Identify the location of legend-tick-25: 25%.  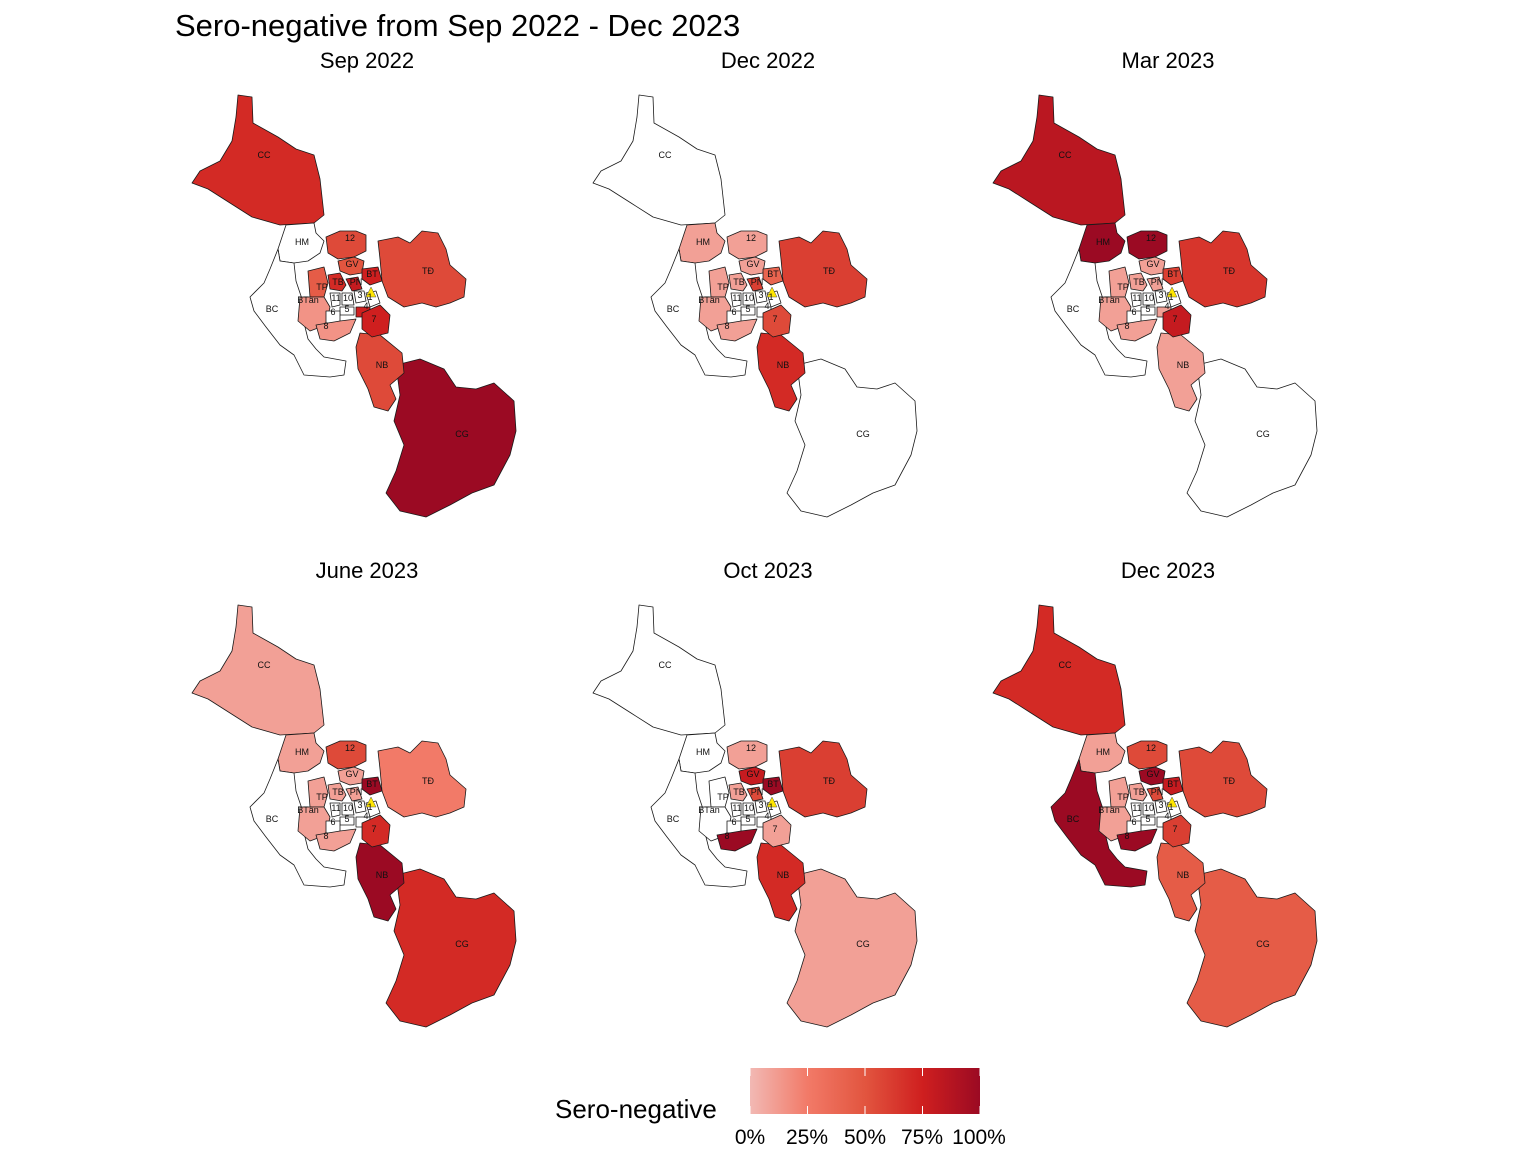
(807, 1137).